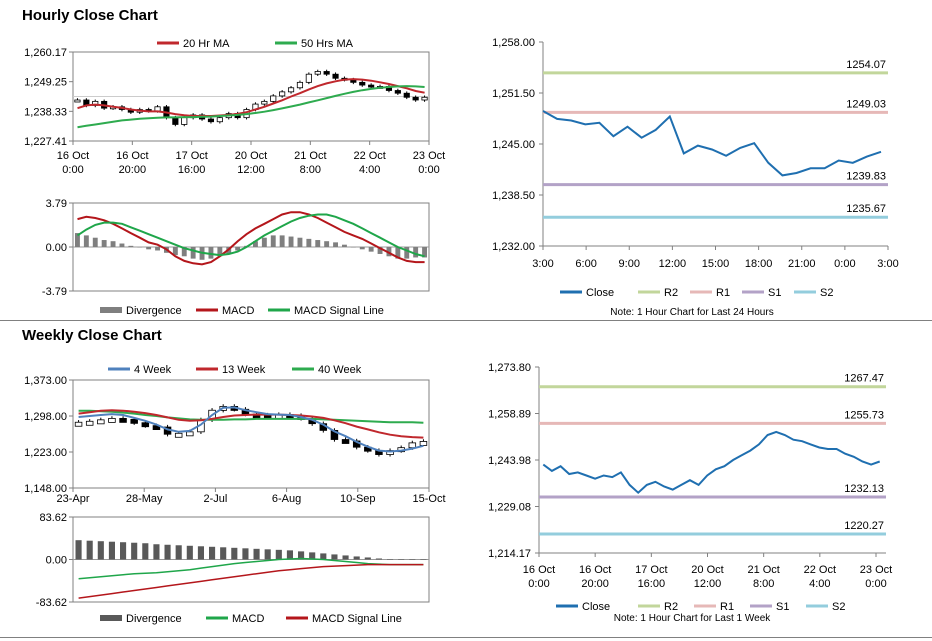 This screenshot has width=932, height=641. Describe the element at coordinates (251, 107) in the screenshot. I see `hourly-ma50-line` at that location.